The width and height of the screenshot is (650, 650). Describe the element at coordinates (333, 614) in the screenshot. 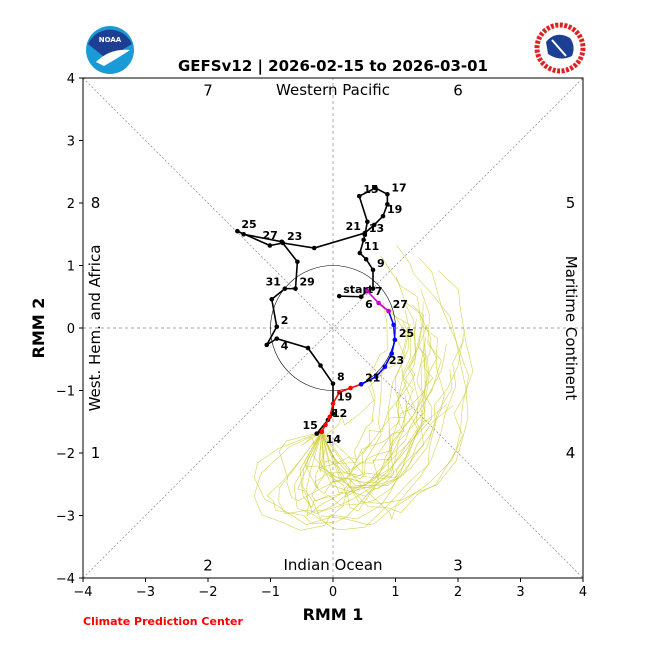

I see `x-axis-label: RMM 1` at that location.